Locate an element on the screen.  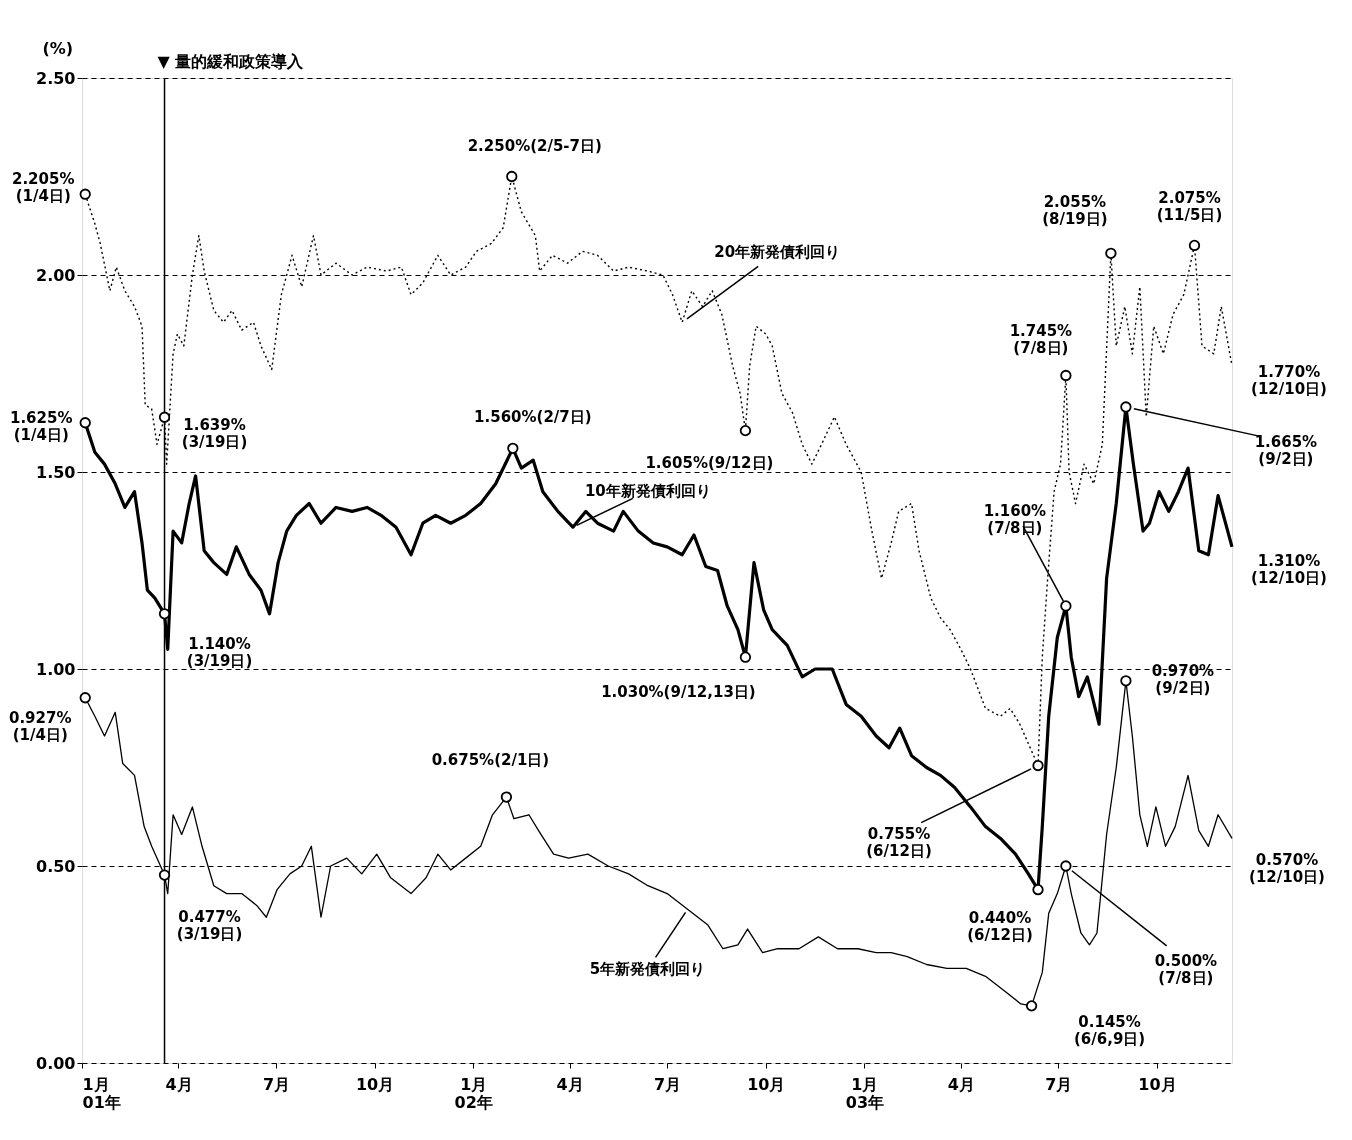
annotation: 0.145% (6/6,9日) is located at coordinates (1109, 1030).